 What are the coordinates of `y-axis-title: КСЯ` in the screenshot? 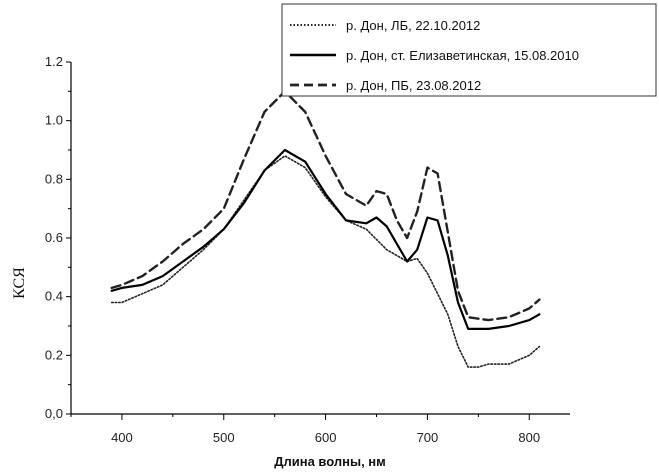 It's located at (19, 283).